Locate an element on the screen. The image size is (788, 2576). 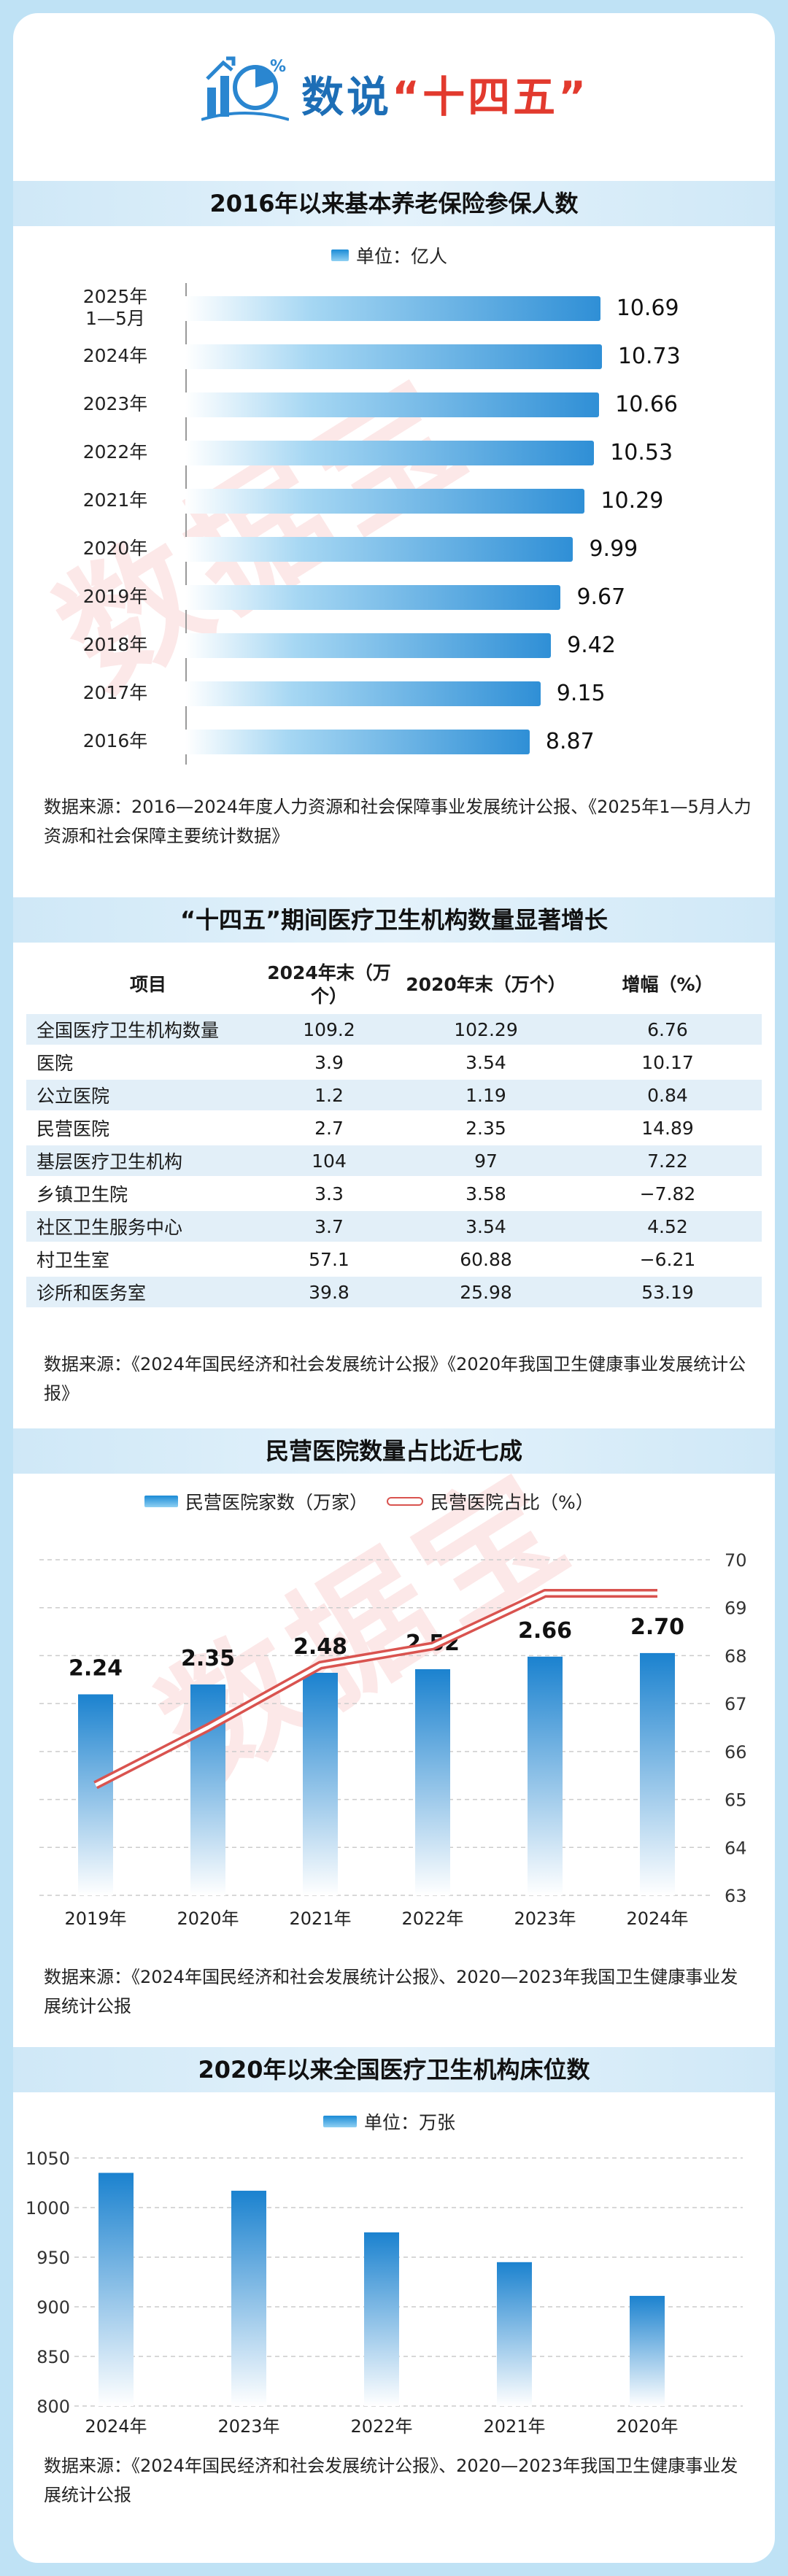
y-axis-tick: 1050 is located at coordinates (48, 2158).